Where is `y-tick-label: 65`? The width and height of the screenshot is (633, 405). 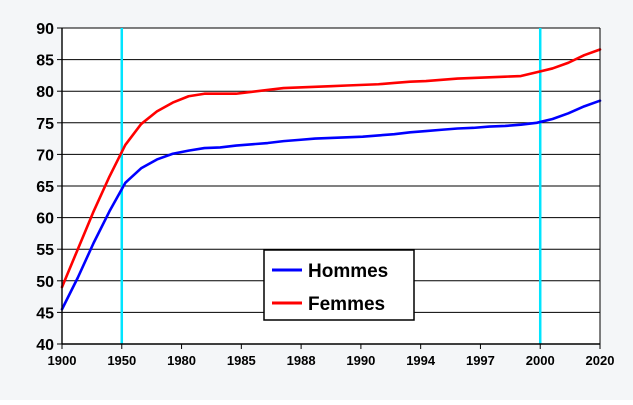
y-tick-label: 65 is located at coordinates (45, 187).